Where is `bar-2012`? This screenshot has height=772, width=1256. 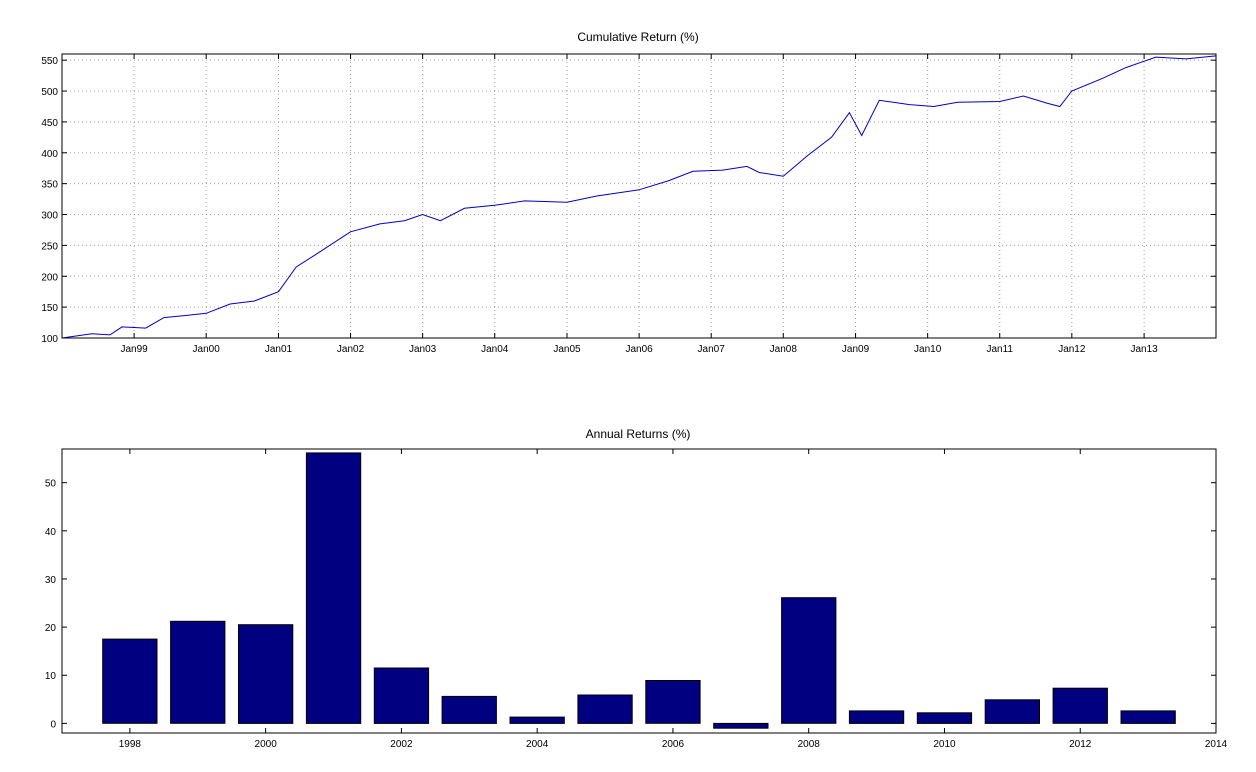
bar-2012 is located at coordinates (1080, 705).